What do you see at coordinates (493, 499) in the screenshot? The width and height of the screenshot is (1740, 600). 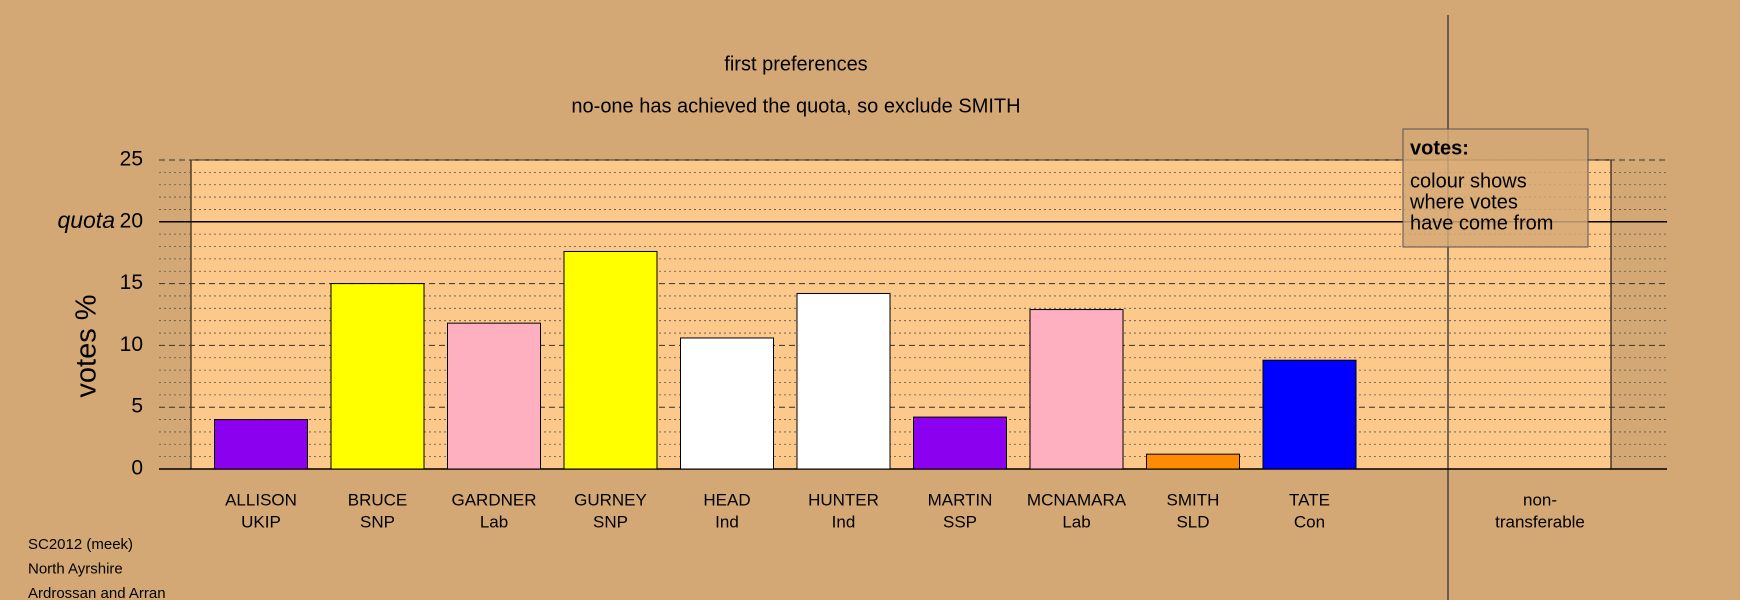 I see `x-tick-label: GARDNER` at bounding box center [493, 499].